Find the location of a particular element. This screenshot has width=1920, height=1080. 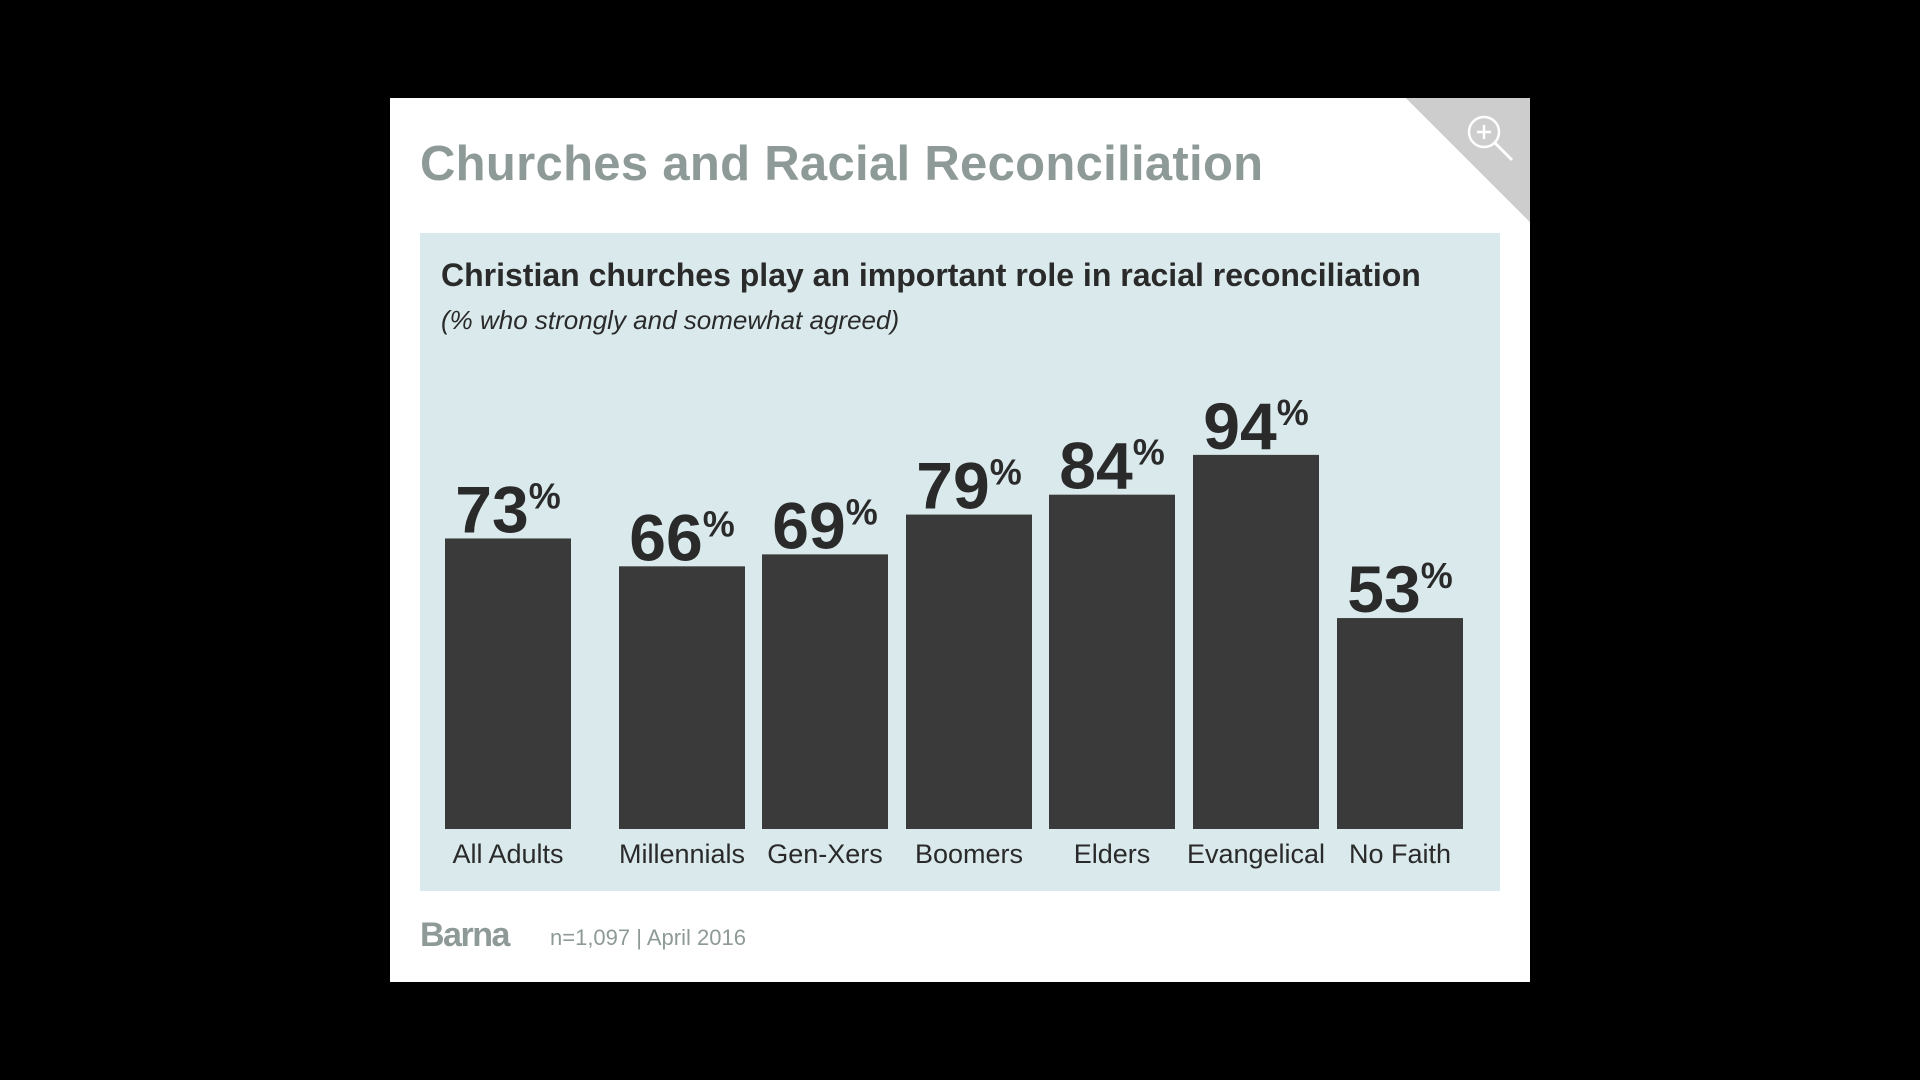

bar-boomers is located at coordinates (969, 671).